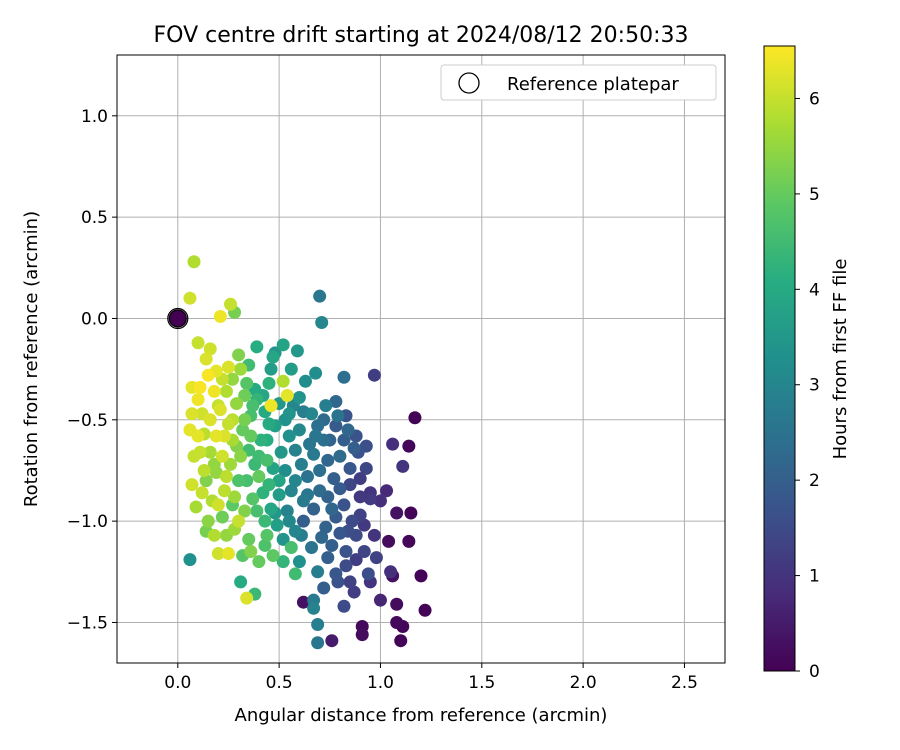  What do you see at coordinates (814, 577) in the screenshot?
I see `colorbar-tick-label: 1` at bounding box center [814, 577].